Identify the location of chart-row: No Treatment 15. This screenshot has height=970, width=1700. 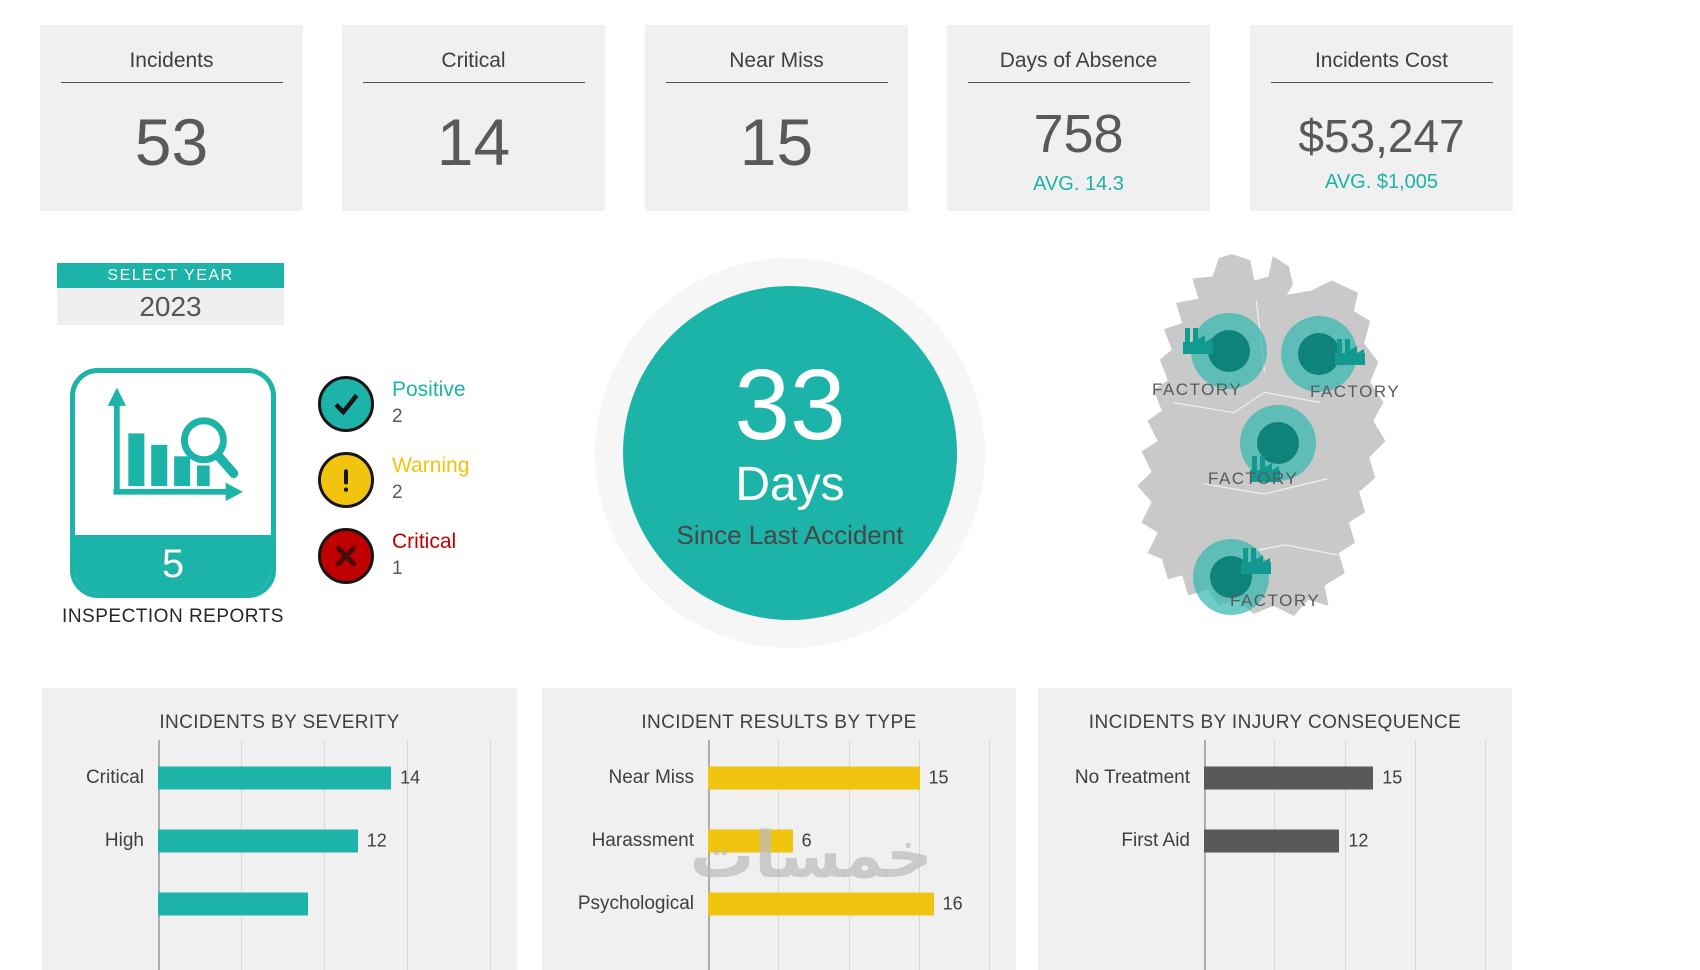
(1269, 777).